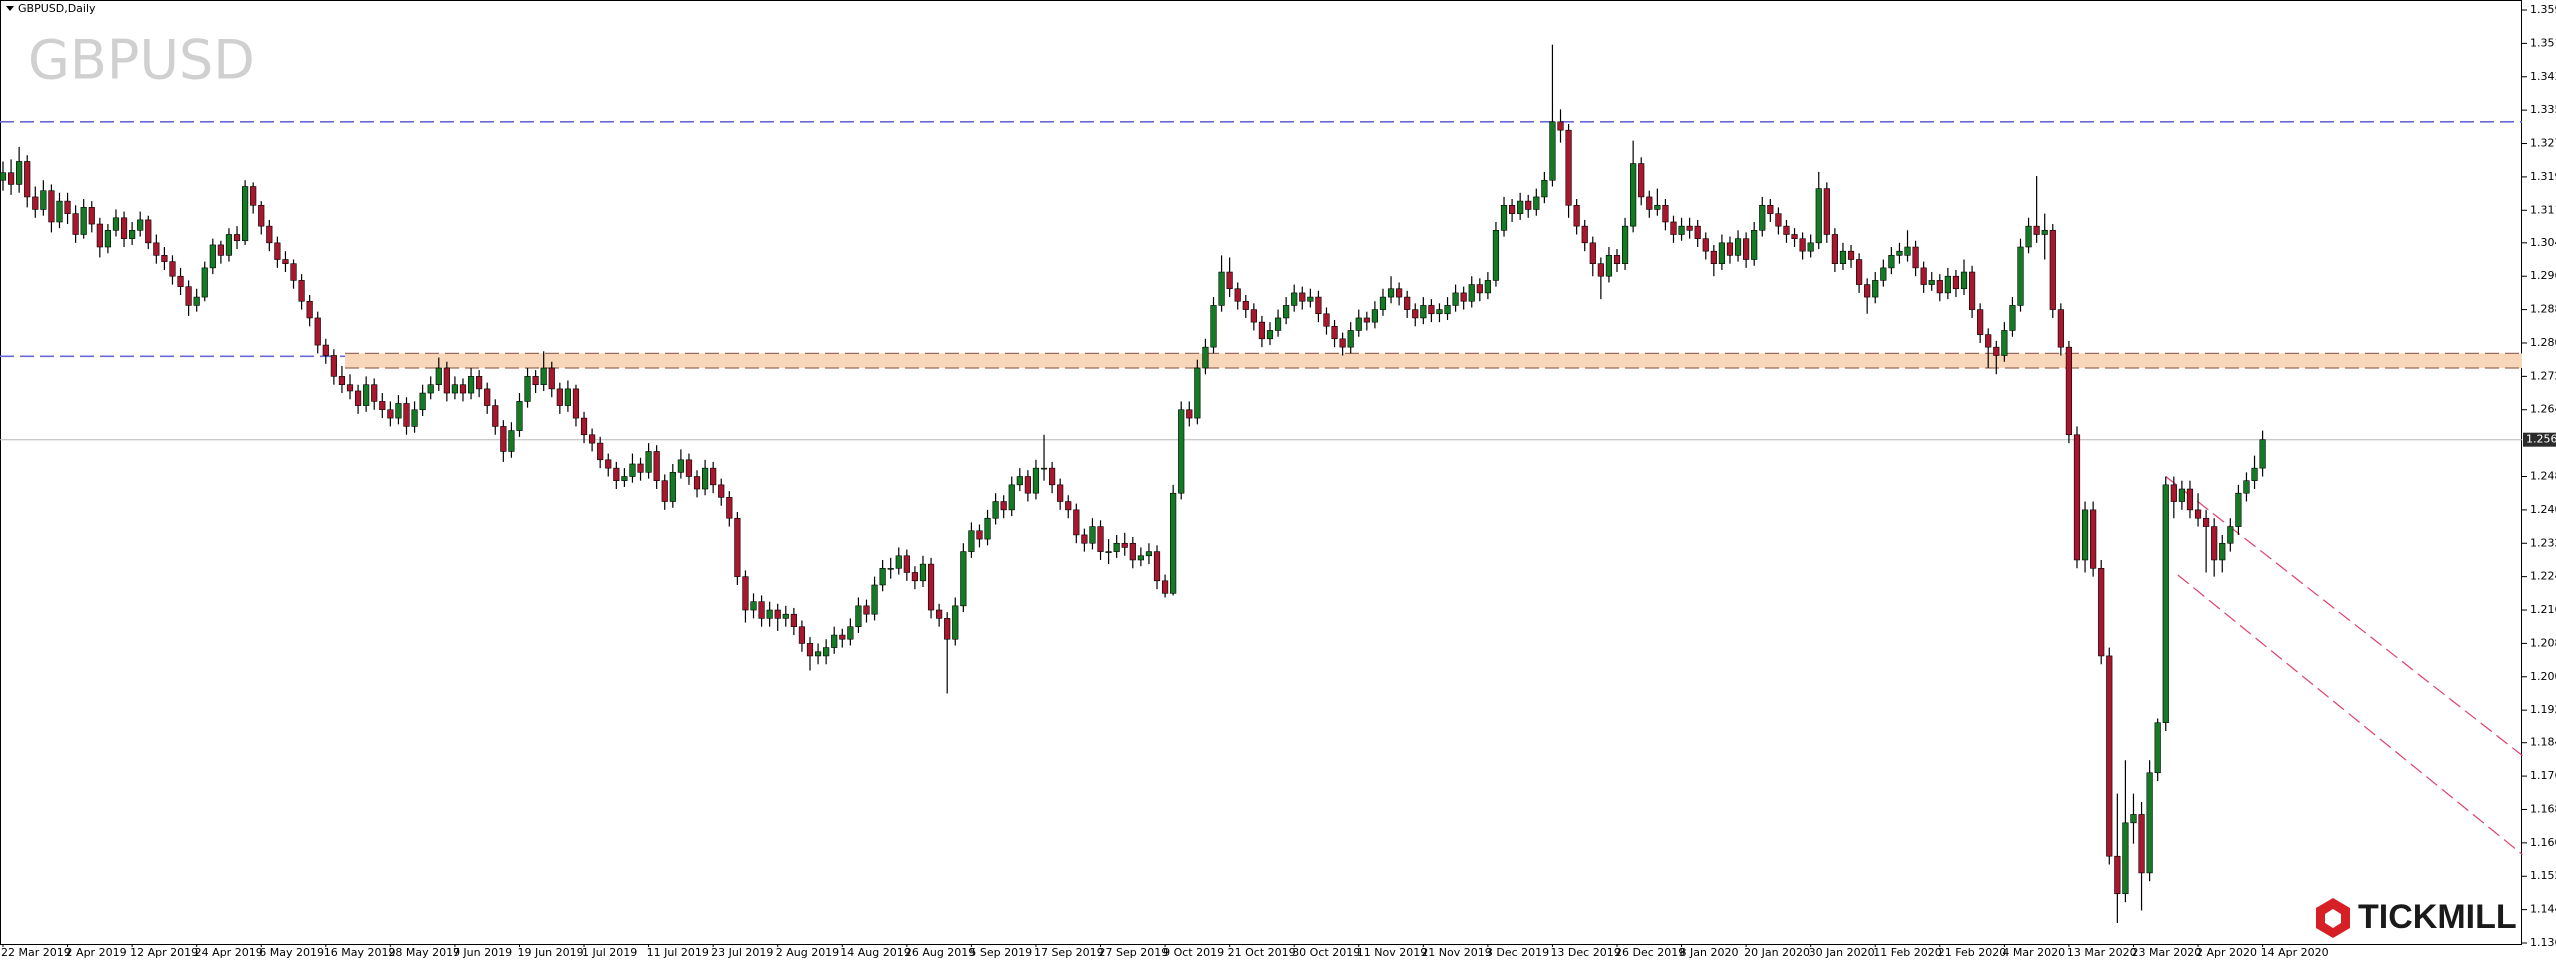  Describe the element at coordinates (2543, 309) in the screenshot. I see `y-tick-label: 1.28800` at that location.